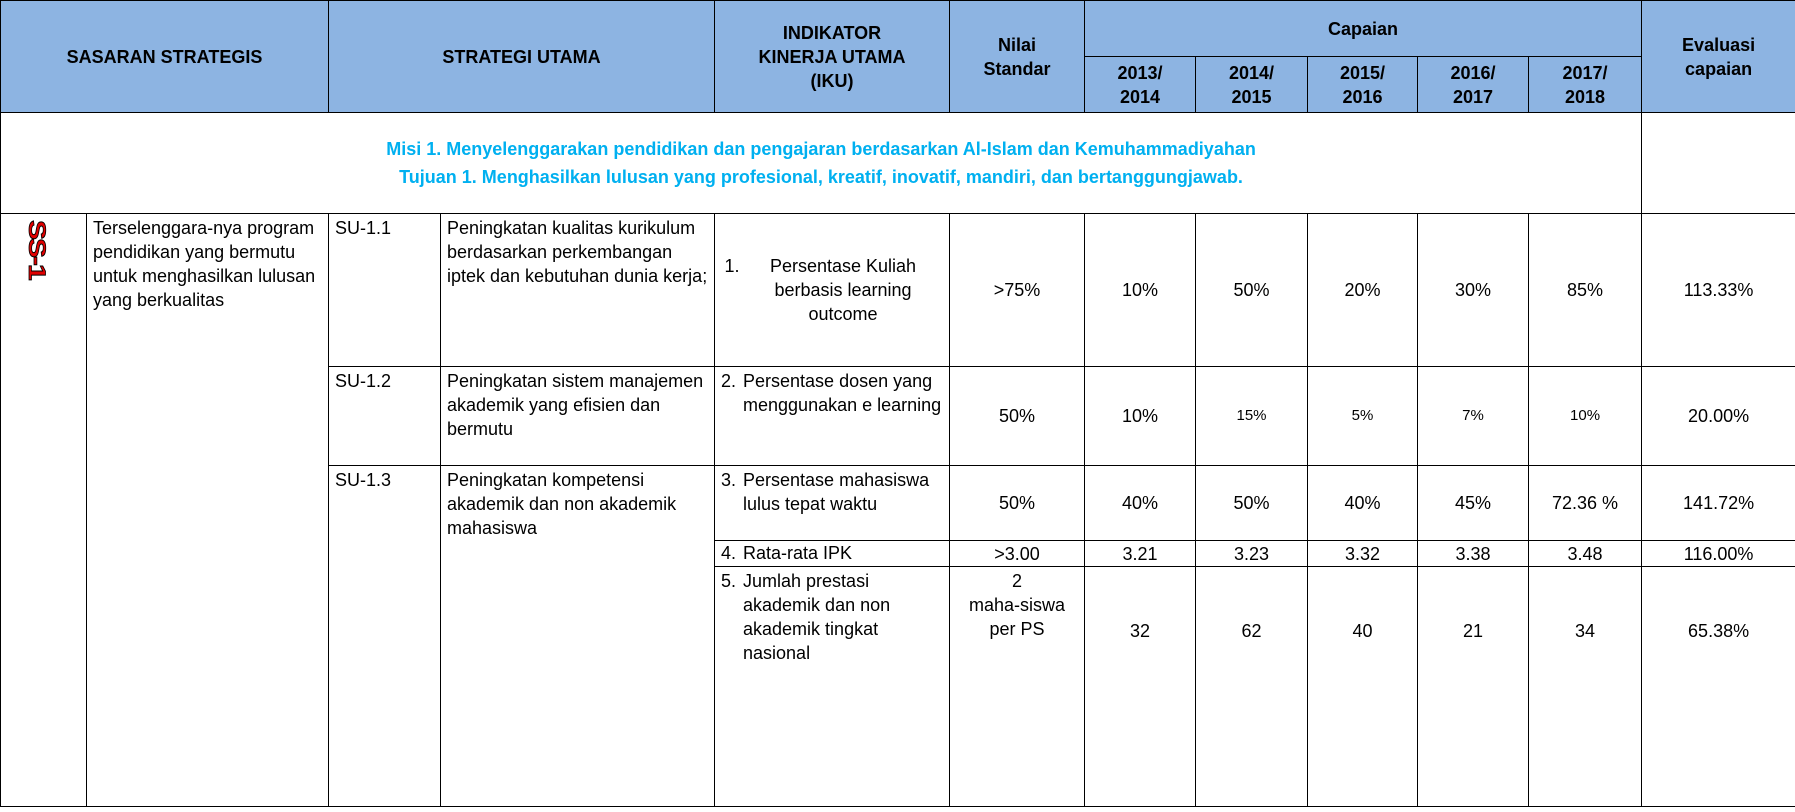 The width and height of the screenshot is (1795, 812). What do you see at coordinates (1363, 553) in the screenshot?
I see `value: 3.32` at bounding box center [1363, 553].